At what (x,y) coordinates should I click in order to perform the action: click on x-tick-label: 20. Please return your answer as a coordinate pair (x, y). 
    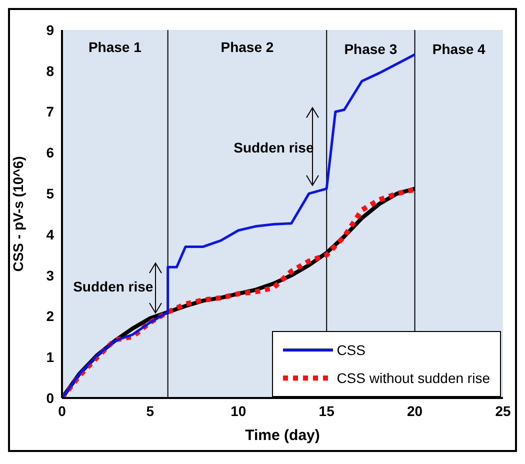
    Looking at the image, I should click on (415, 410).